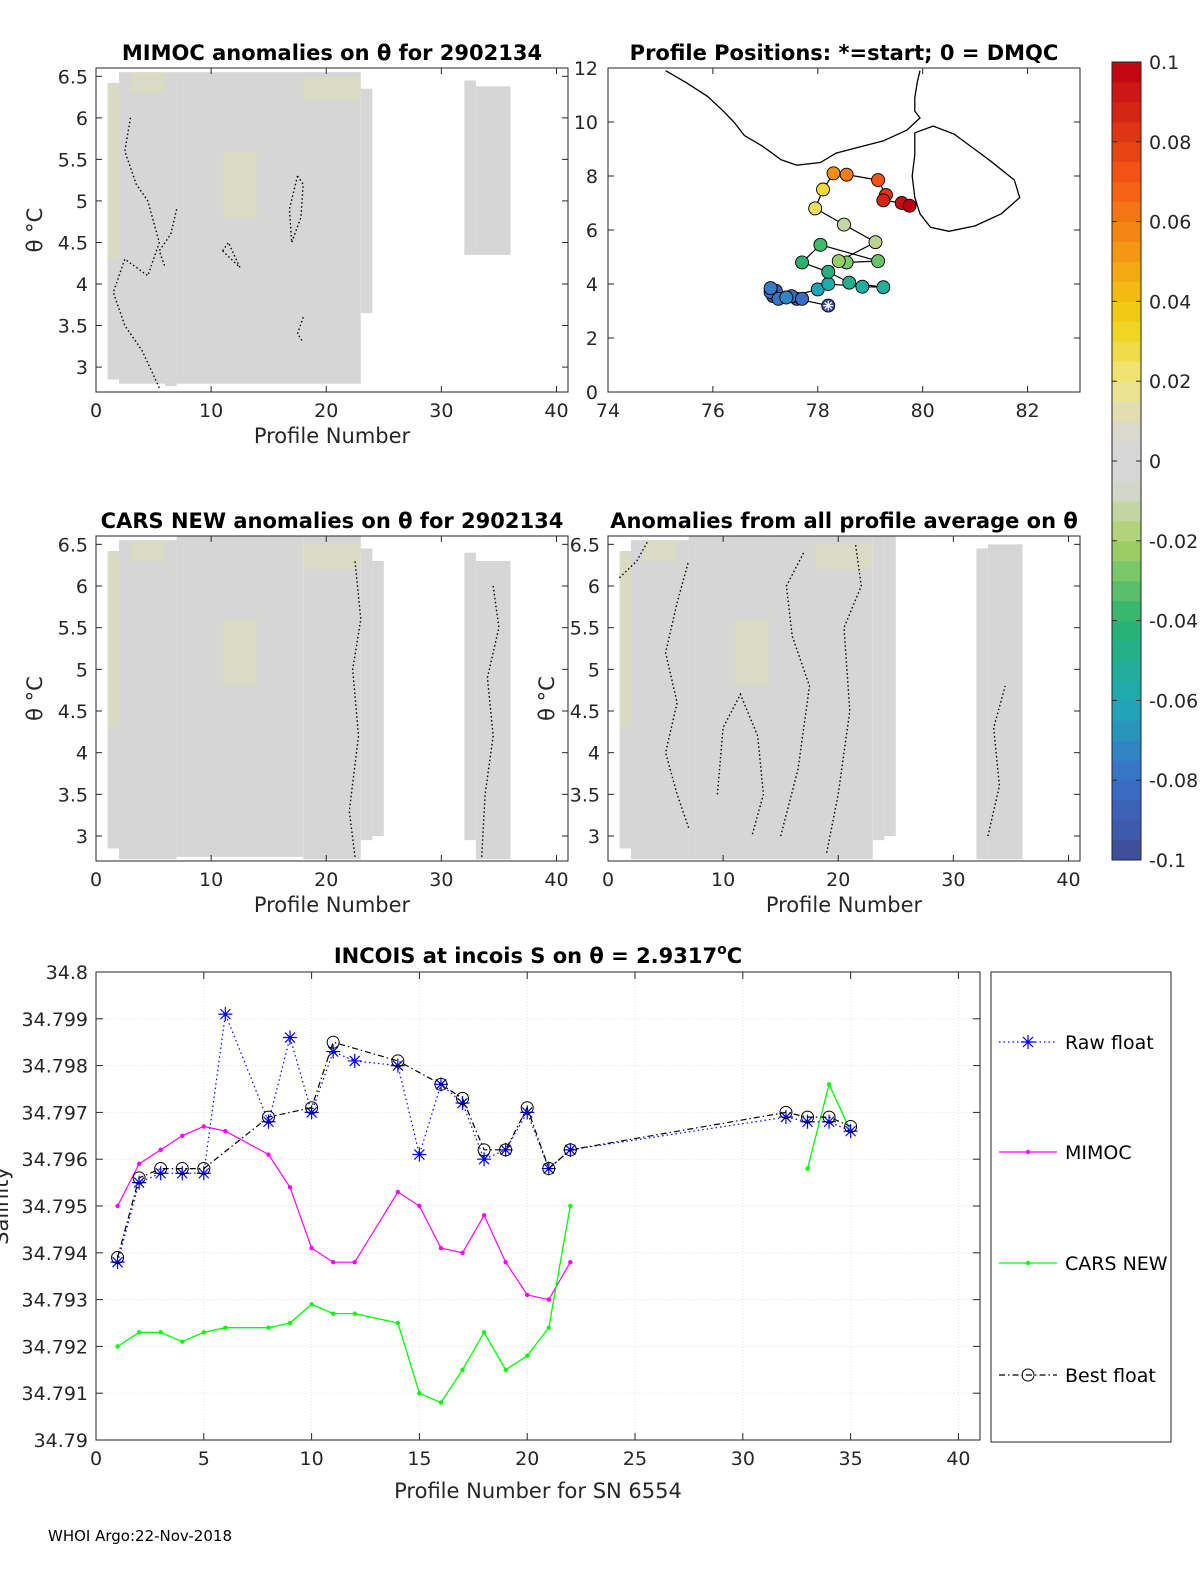  What do you see at coordinates (538, 955) in the screenshot?
I see `panel-title: INCOIS at incois S on θ = 2.9317oC` at bounding box center [538, 955].